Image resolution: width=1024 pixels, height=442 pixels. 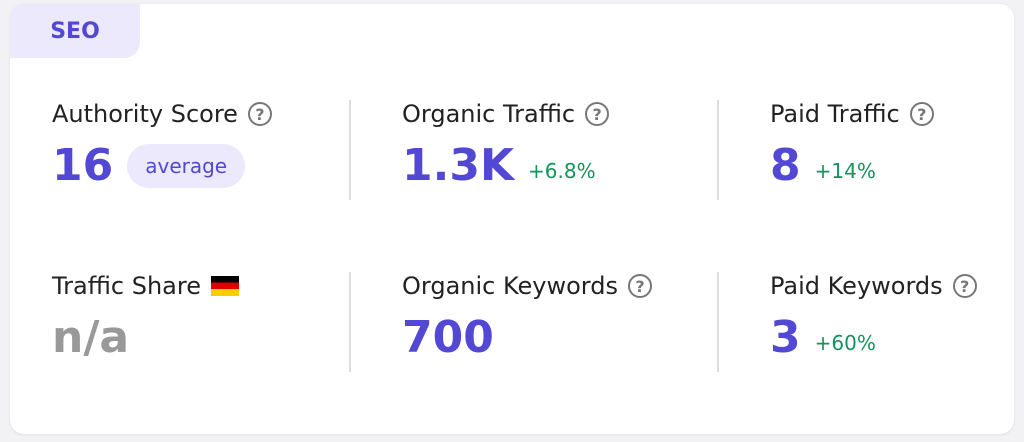 What do you see at coordinates (897, 165) in the screenshot?
I see `metric-row: 8 +14%` at bounding box center [897, 165].